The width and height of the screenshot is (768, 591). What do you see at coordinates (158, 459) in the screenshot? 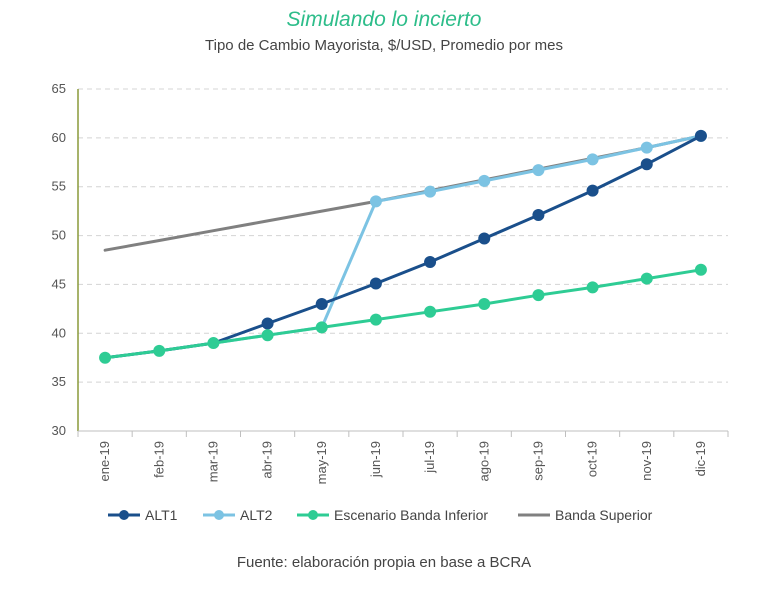
I see `x-tick-label: feb-19` at bounding box center [158, 459].